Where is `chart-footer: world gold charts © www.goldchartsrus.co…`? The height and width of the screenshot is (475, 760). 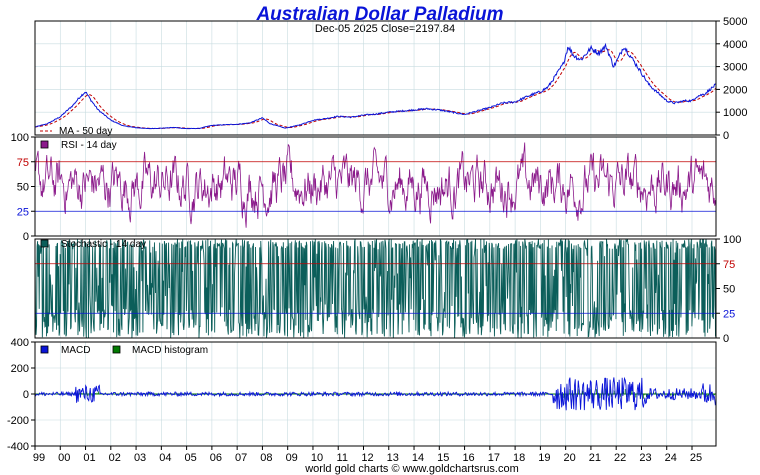 chart-footer: world gold charts © www.goldchartsrus.co… is located at coordinates (411, 469).